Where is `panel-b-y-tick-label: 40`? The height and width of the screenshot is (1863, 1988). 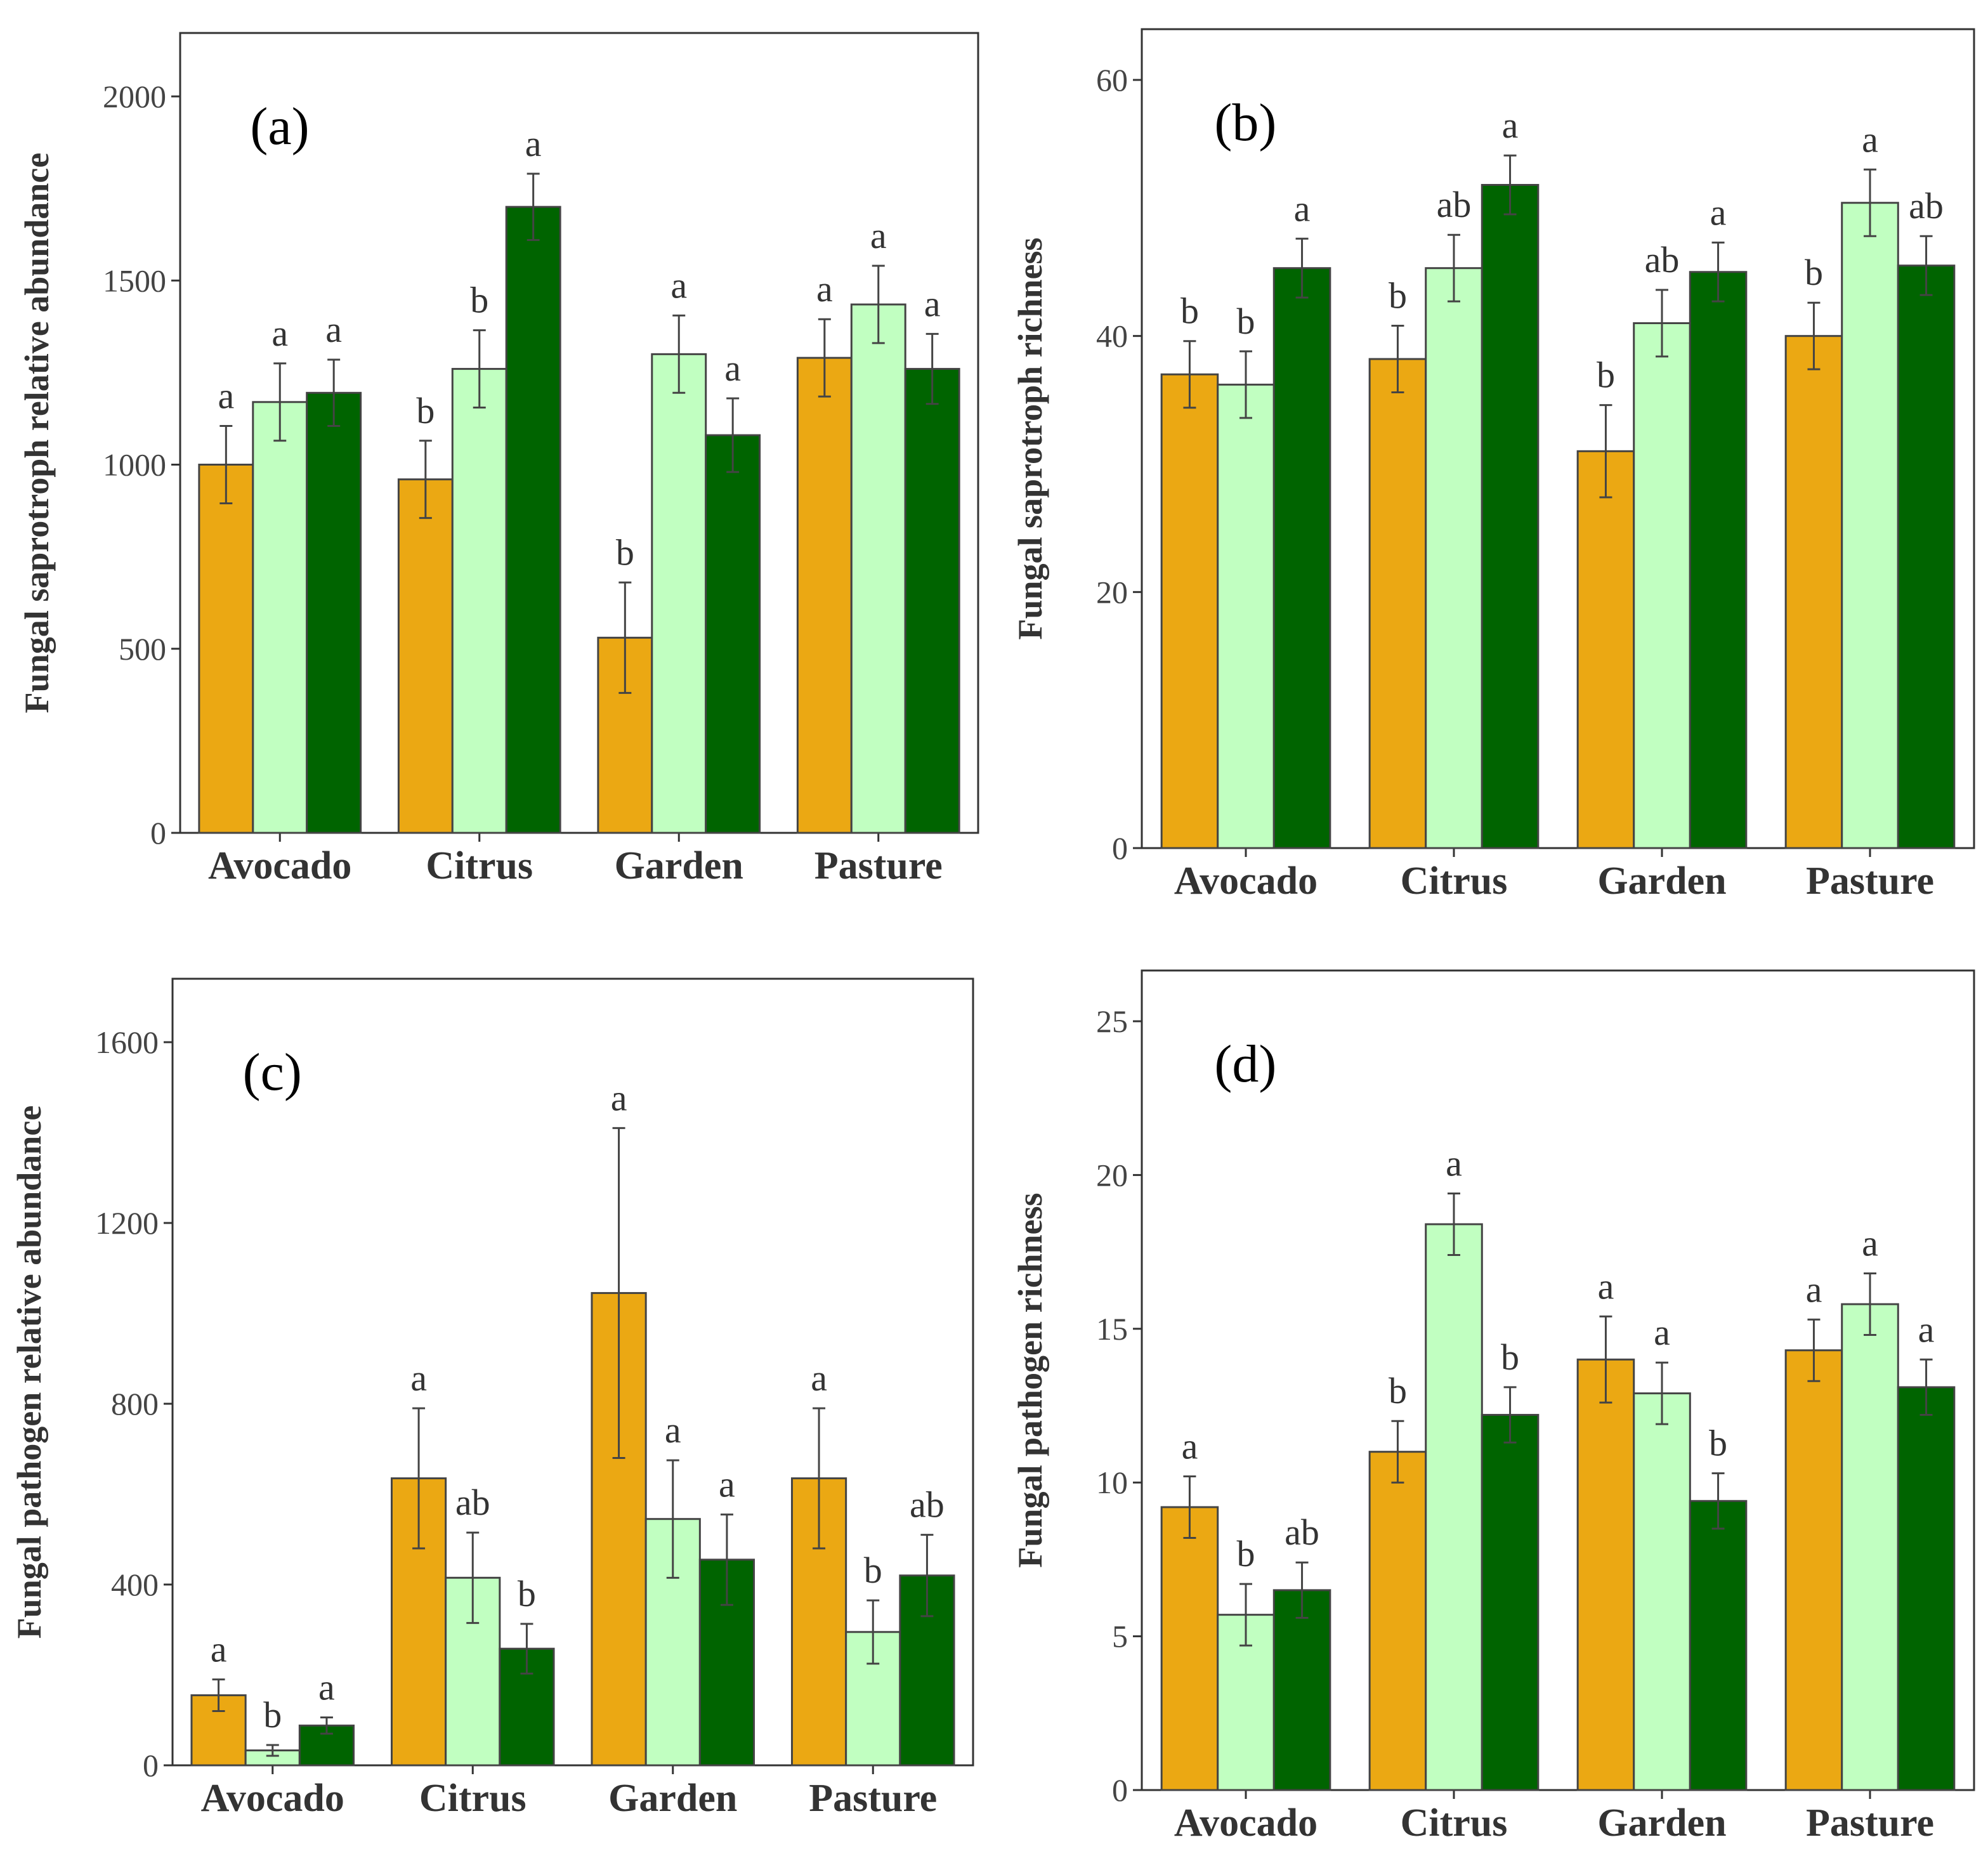 panel-b-y-tick-label: 40 is located at coordinates (1112, 336).